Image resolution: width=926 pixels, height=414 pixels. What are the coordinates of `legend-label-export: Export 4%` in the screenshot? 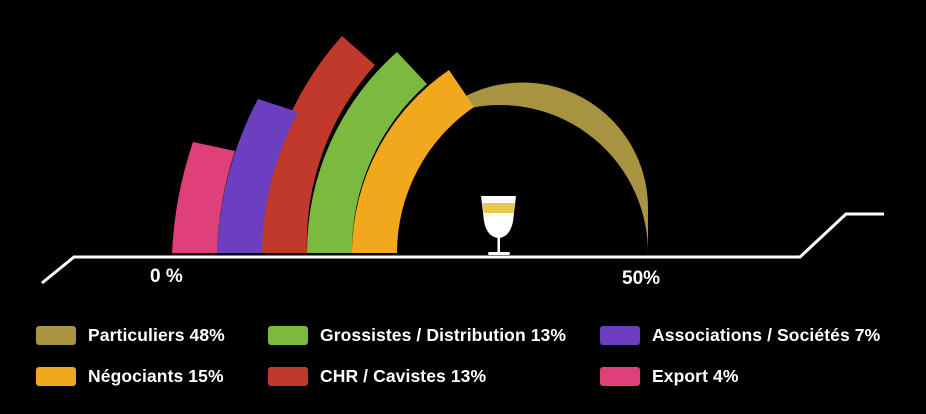 It's located at (695, 375).